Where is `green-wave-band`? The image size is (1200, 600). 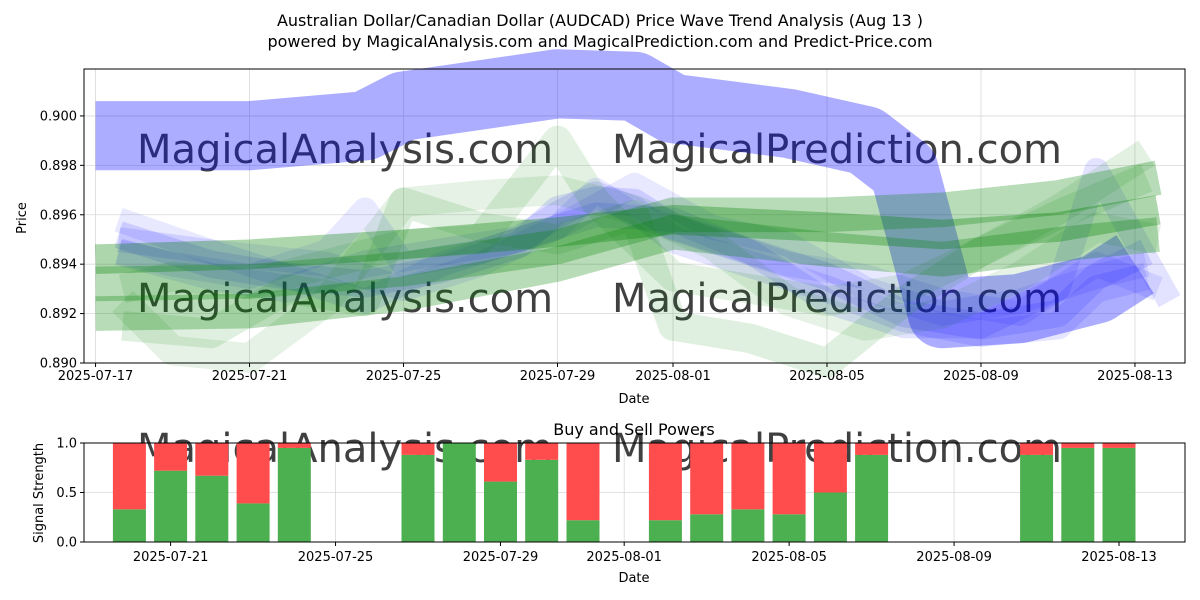 green-wave-band is located at coordinates (628, 234).